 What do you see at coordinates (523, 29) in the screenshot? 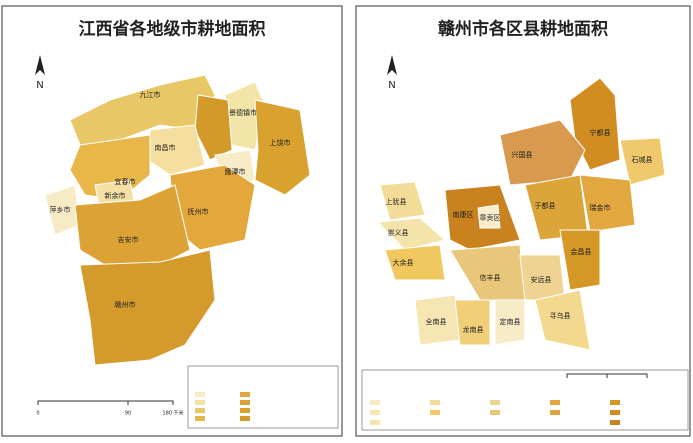
I see `map-title: 赣州市各区县耕地面积` at bounding box center [523, 29].